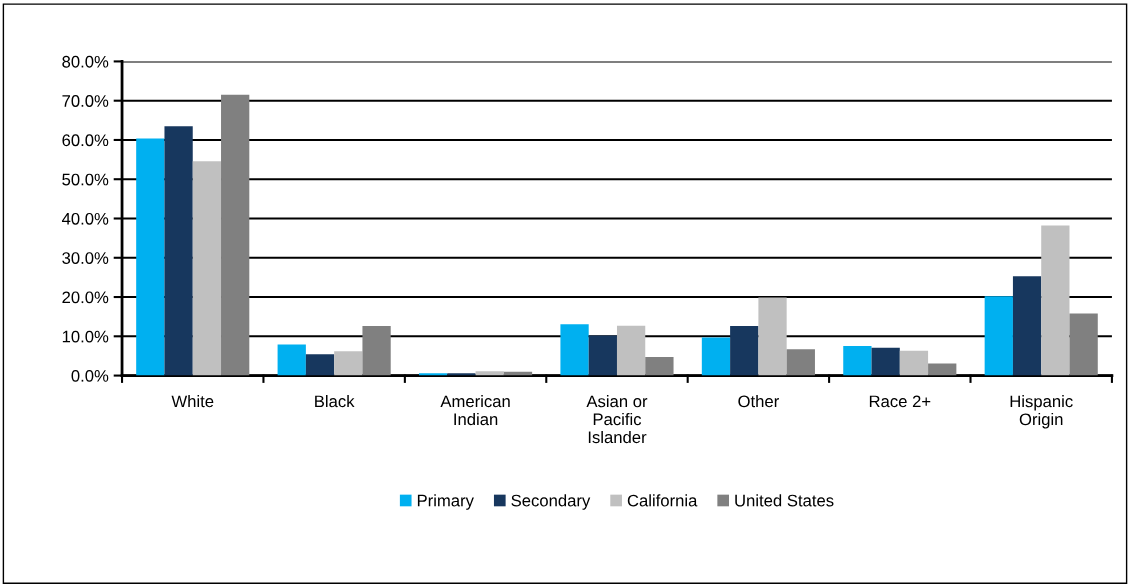  What do you see at coordinates (192, 401) in the screenshot?
I see `x-tick-label: White` at bounding box center [192, 401].